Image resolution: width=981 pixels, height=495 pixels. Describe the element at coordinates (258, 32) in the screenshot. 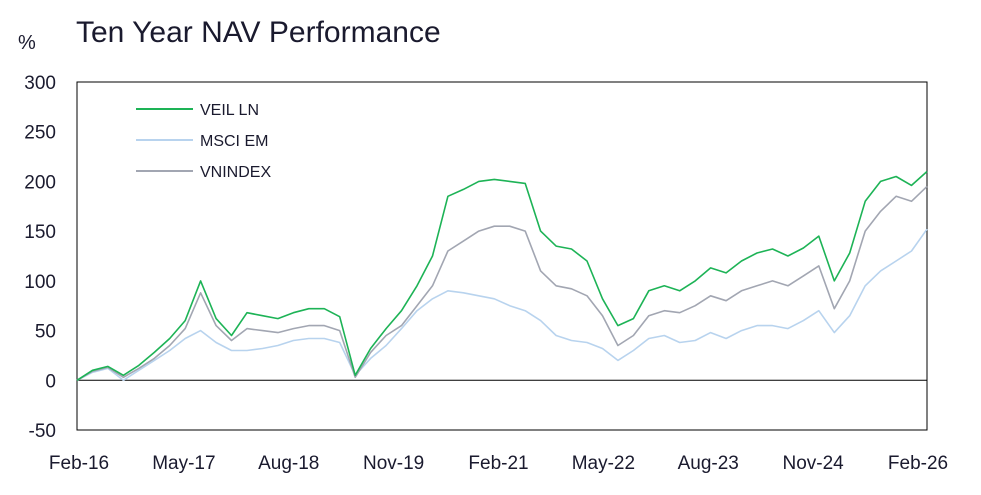

I see `chart-title: Ten Year NAV Performance` at that location.